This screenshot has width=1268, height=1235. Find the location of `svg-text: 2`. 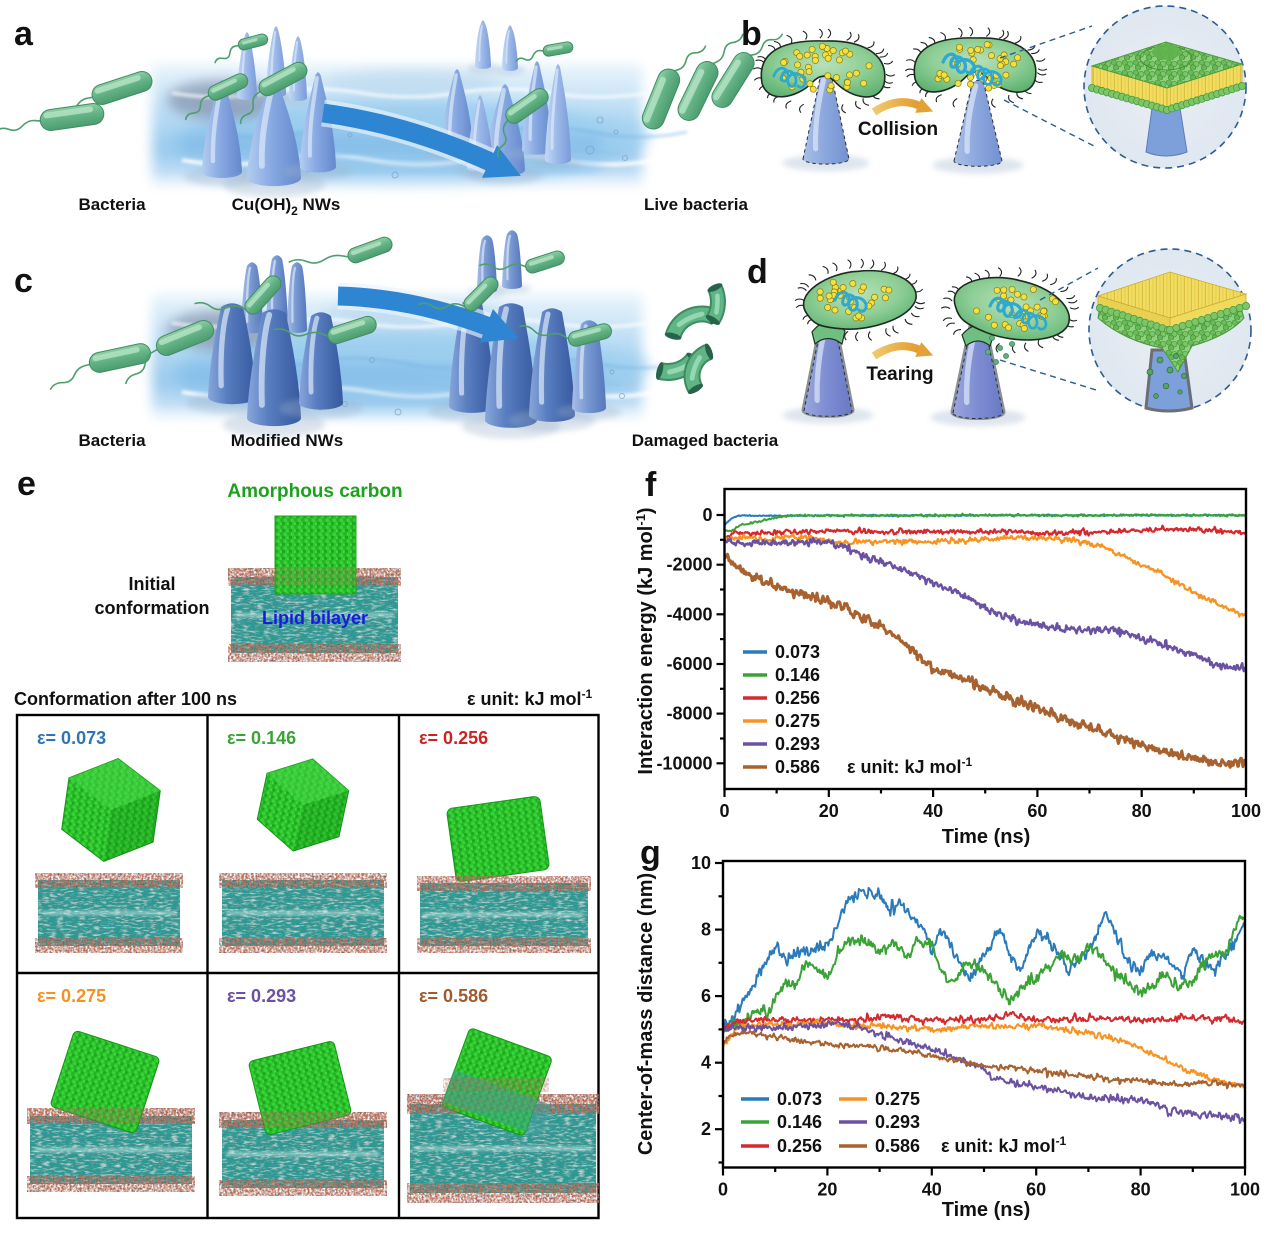

svg-text: 2 is located at coordinates (706, 1129).